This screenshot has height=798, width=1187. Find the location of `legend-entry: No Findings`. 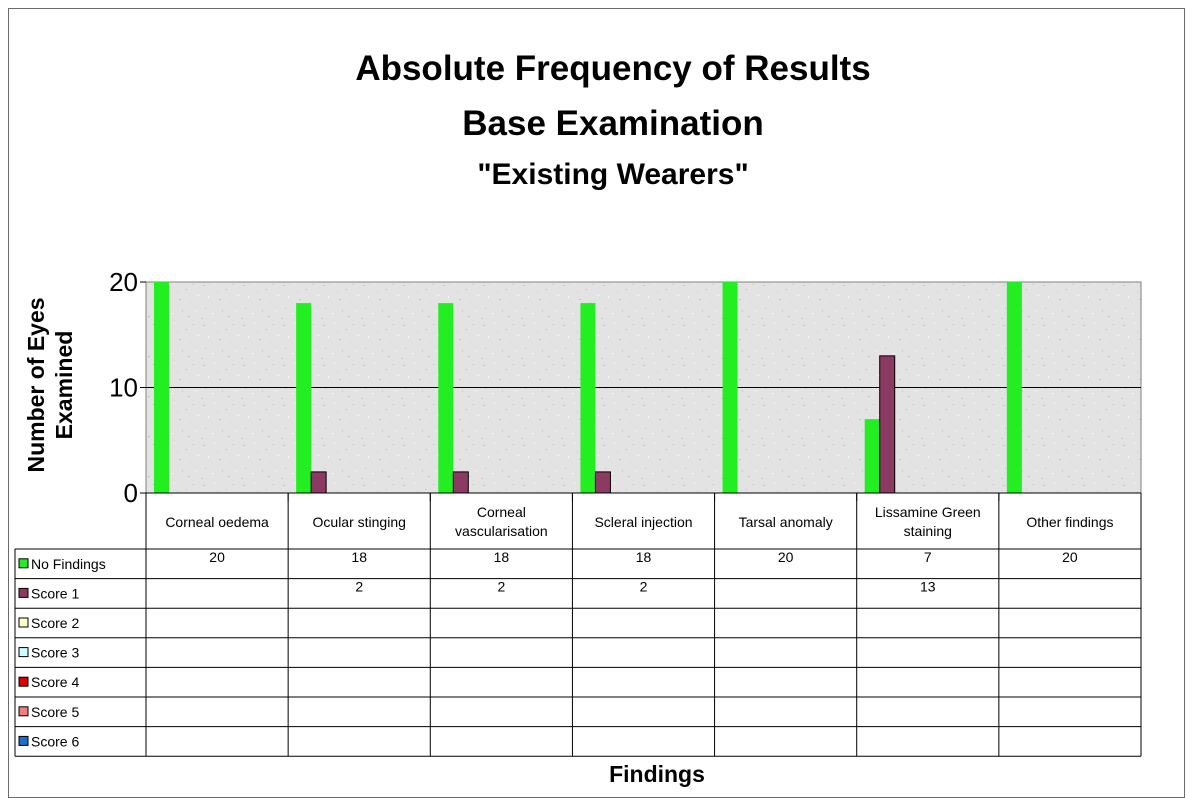

legend-entry: No Findings is located at coordinates (68, 564).